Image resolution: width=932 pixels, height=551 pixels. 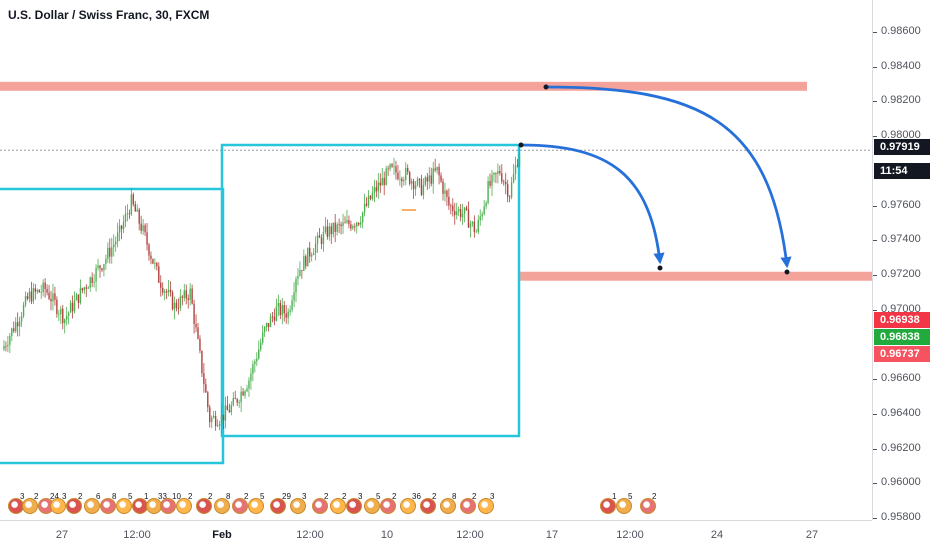 I want to click on price-tick-label: 0.97600, so click(x=901, y=204).